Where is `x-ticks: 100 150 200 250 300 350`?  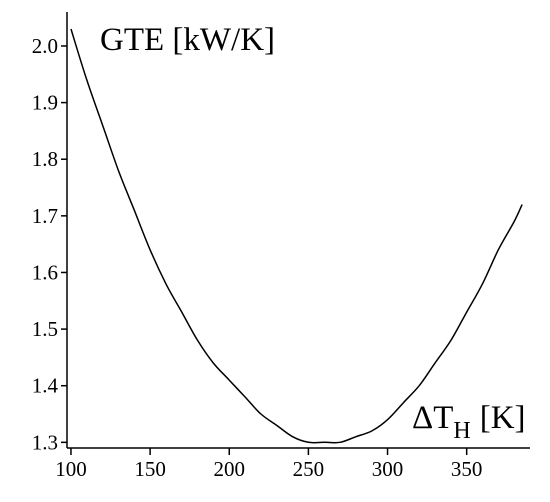
x-ticks: 100 150 200 250 300 350 is located at coordinates (268, 464).